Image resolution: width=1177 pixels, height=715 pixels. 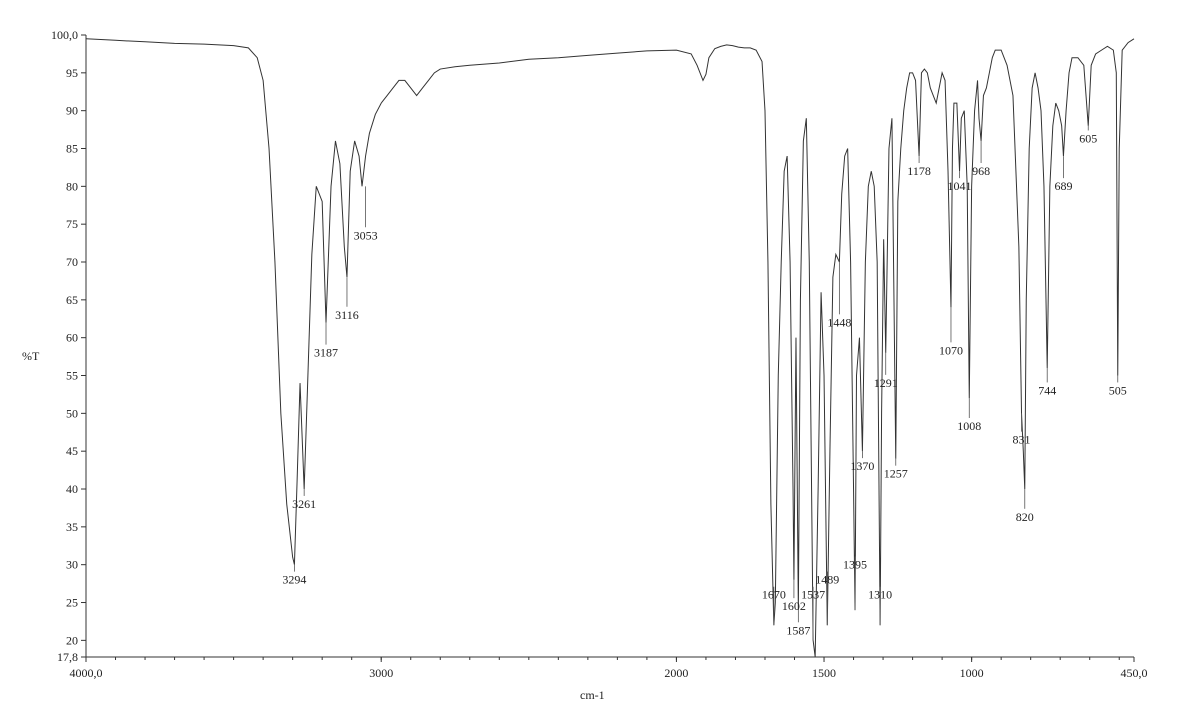 What do you see at coordinates (798, 630) in the screenshot?
I see `peak-label: 1587` at bounding box center [798, 630].